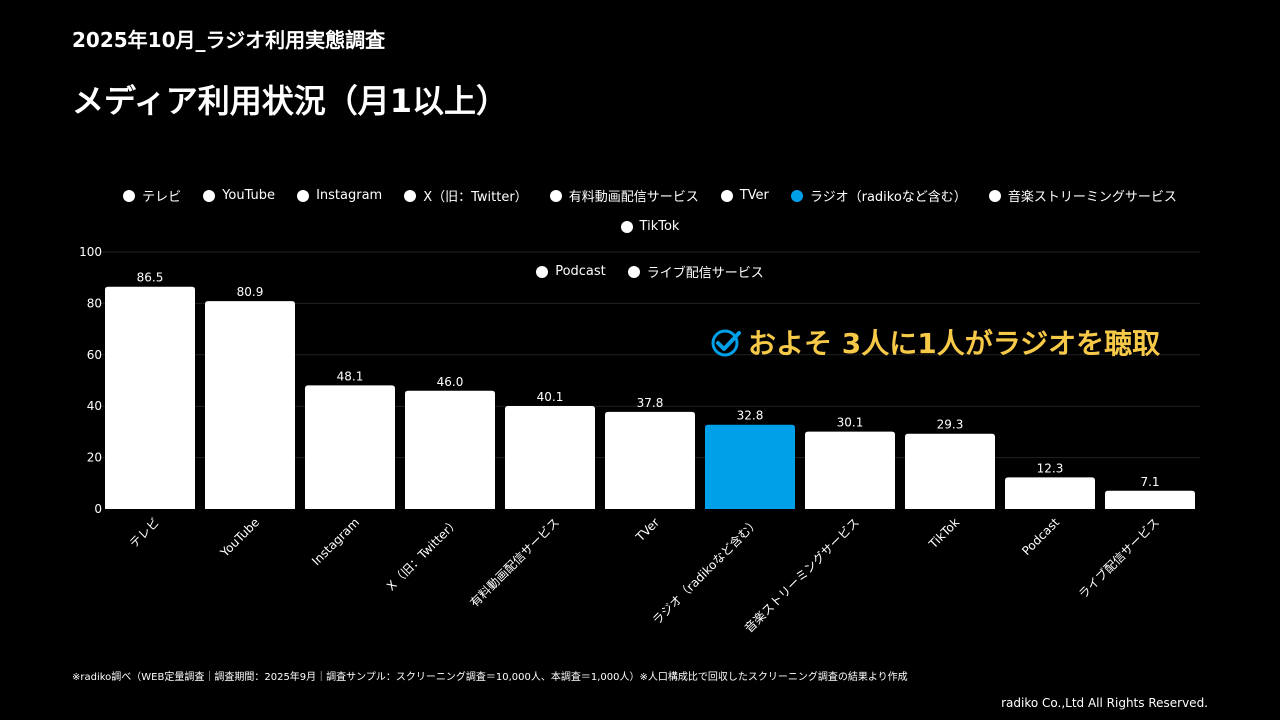 The height and width of the screenshot is (720, 1280). What do you see at coordinates (580, 271) in the screenshot?
I see `legend-label: Podcast` at bounding box center [580, 271].